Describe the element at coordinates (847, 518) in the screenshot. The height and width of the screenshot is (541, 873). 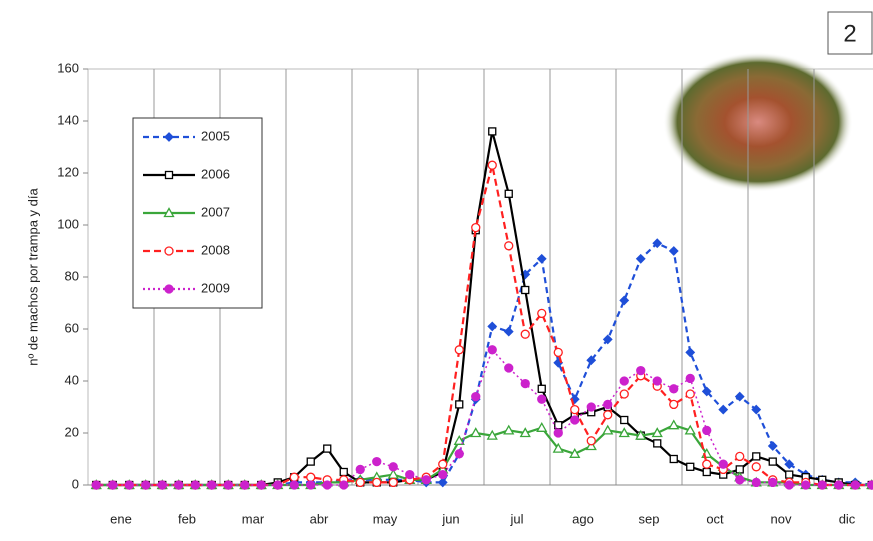
I see `x-tick-label: dic` at that location.